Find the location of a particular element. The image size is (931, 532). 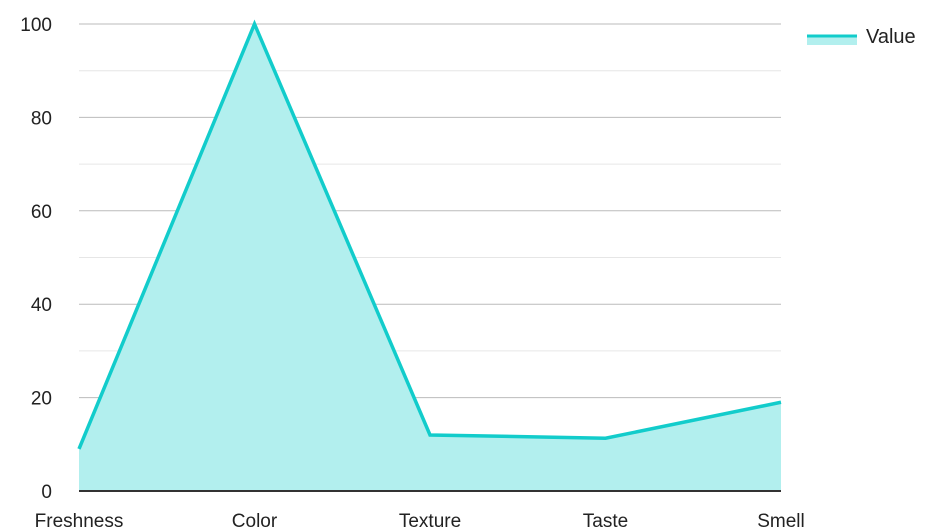

legend-label-value: Value is located at coordinates (891, 37).